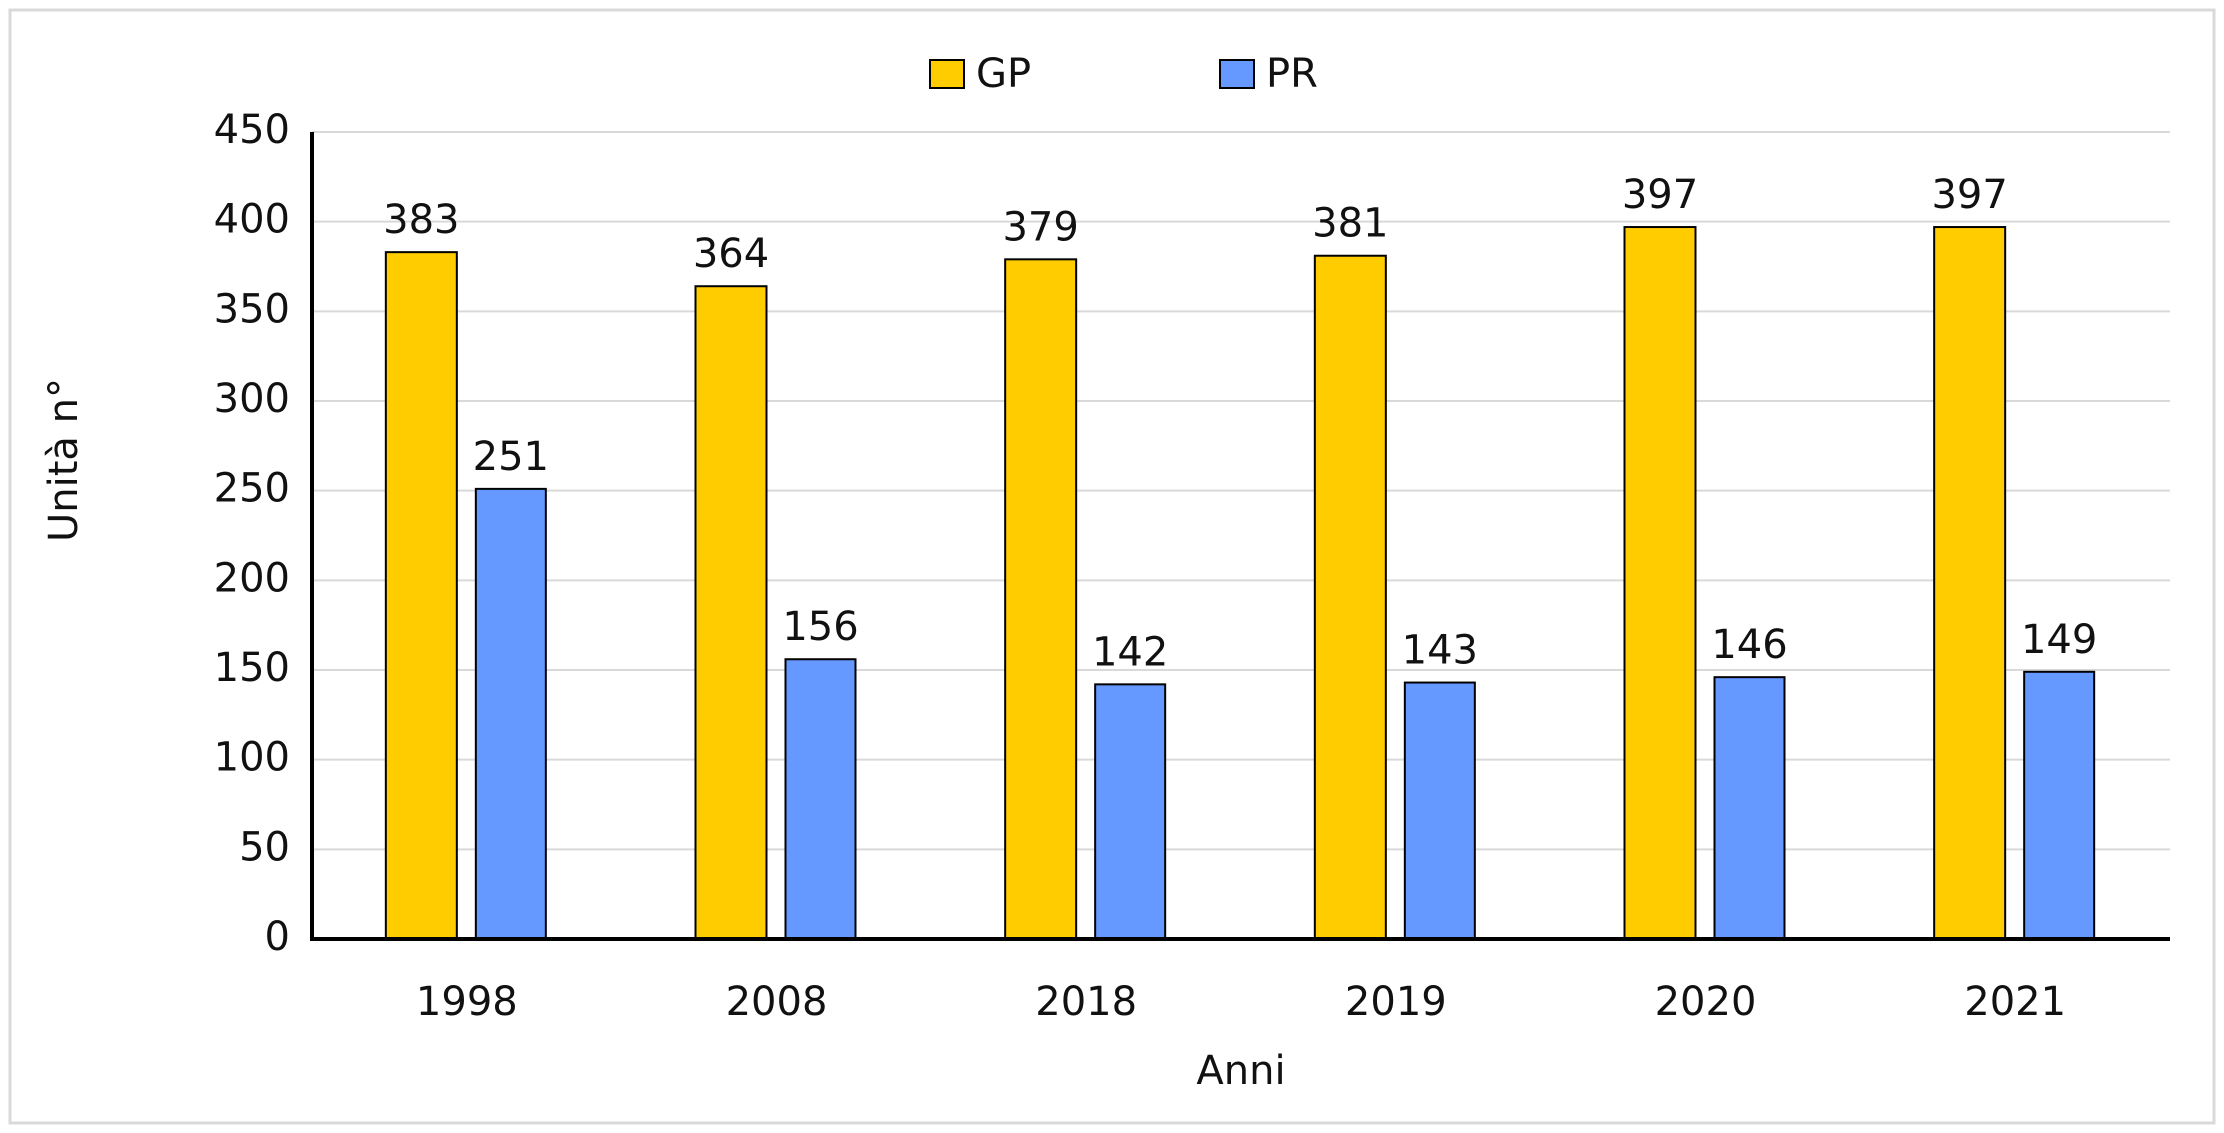  What do you see at coordinates (252, 220) in the screenshot?
I see `y-tick-label: 400` at bounding box center [252, 220].